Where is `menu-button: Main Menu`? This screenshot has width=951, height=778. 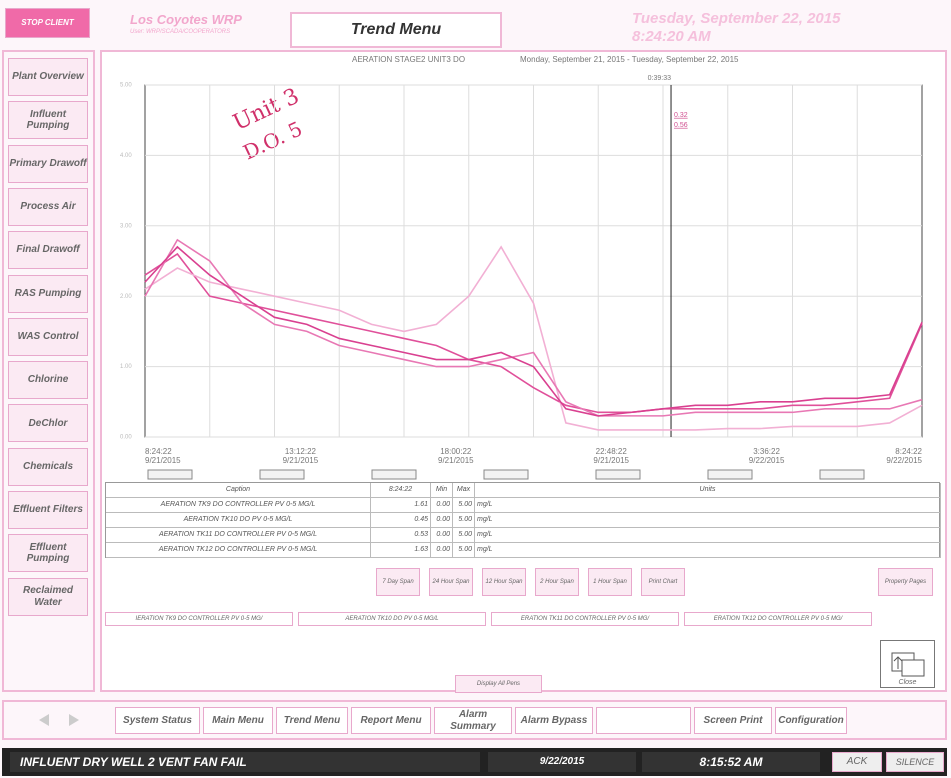
menu-button: Main Menu is located at coordinates (238, 720).